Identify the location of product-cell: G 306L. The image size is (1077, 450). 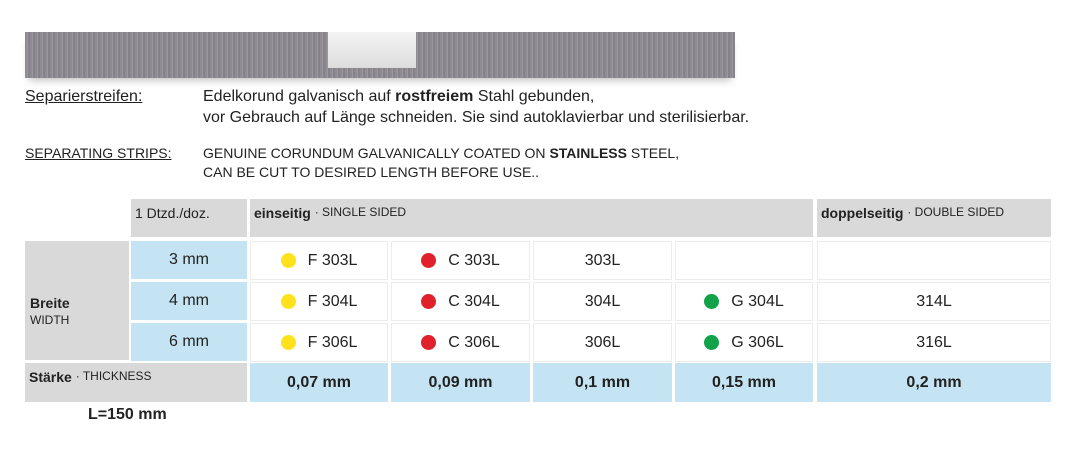
(744, 342).